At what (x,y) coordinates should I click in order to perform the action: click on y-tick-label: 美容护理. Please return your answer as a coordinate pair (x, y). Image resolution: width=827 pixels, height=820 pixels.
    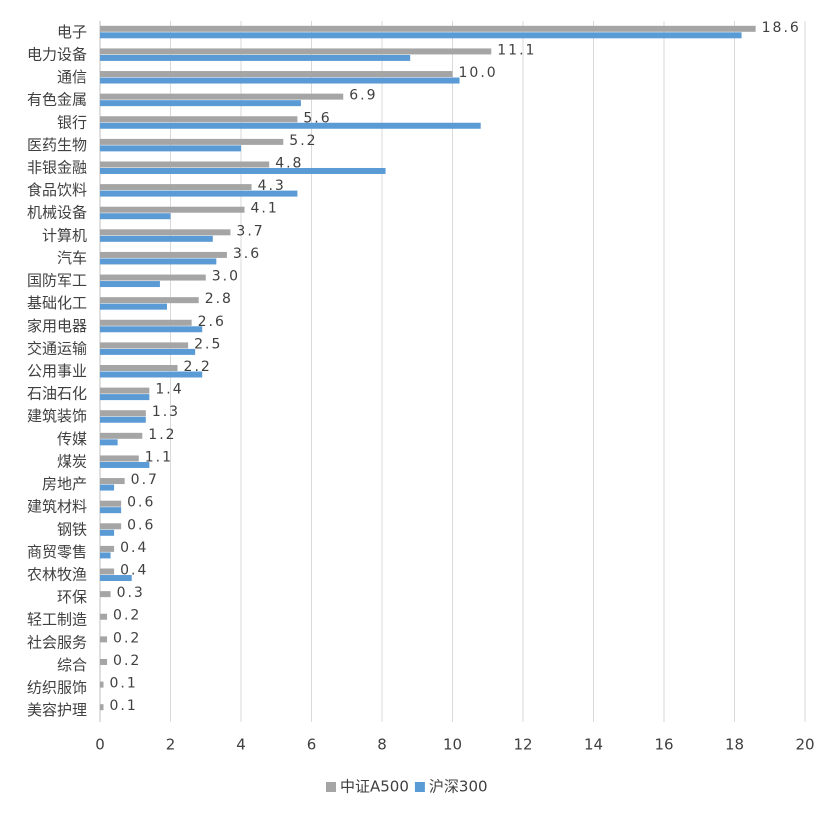
    Looking at the image, I should click on (57, 710).